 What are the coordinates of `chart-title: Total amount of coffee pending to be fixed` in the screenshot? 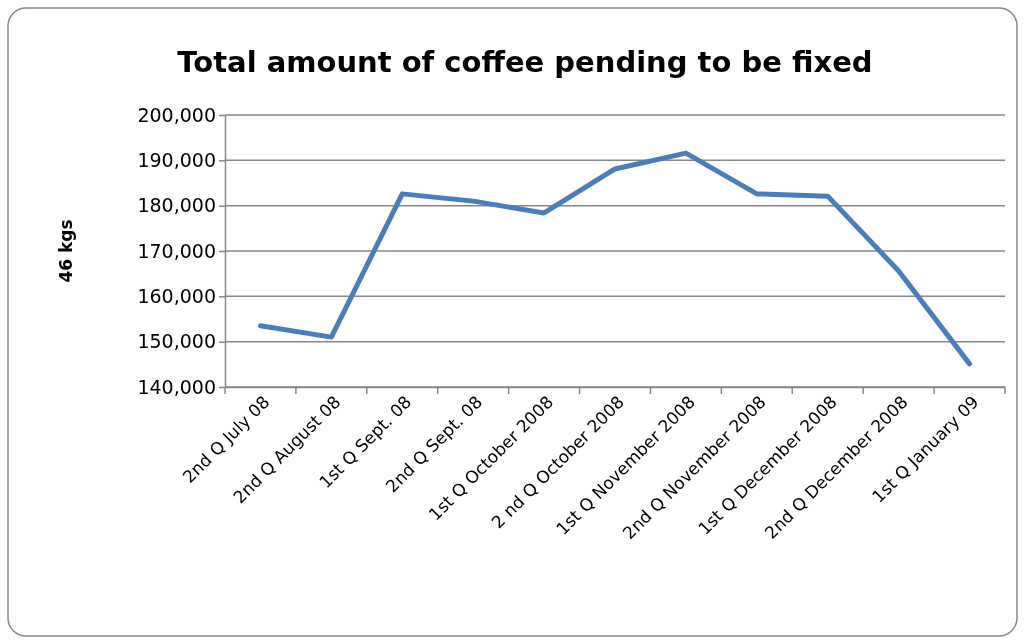 It's located at (525, 62).